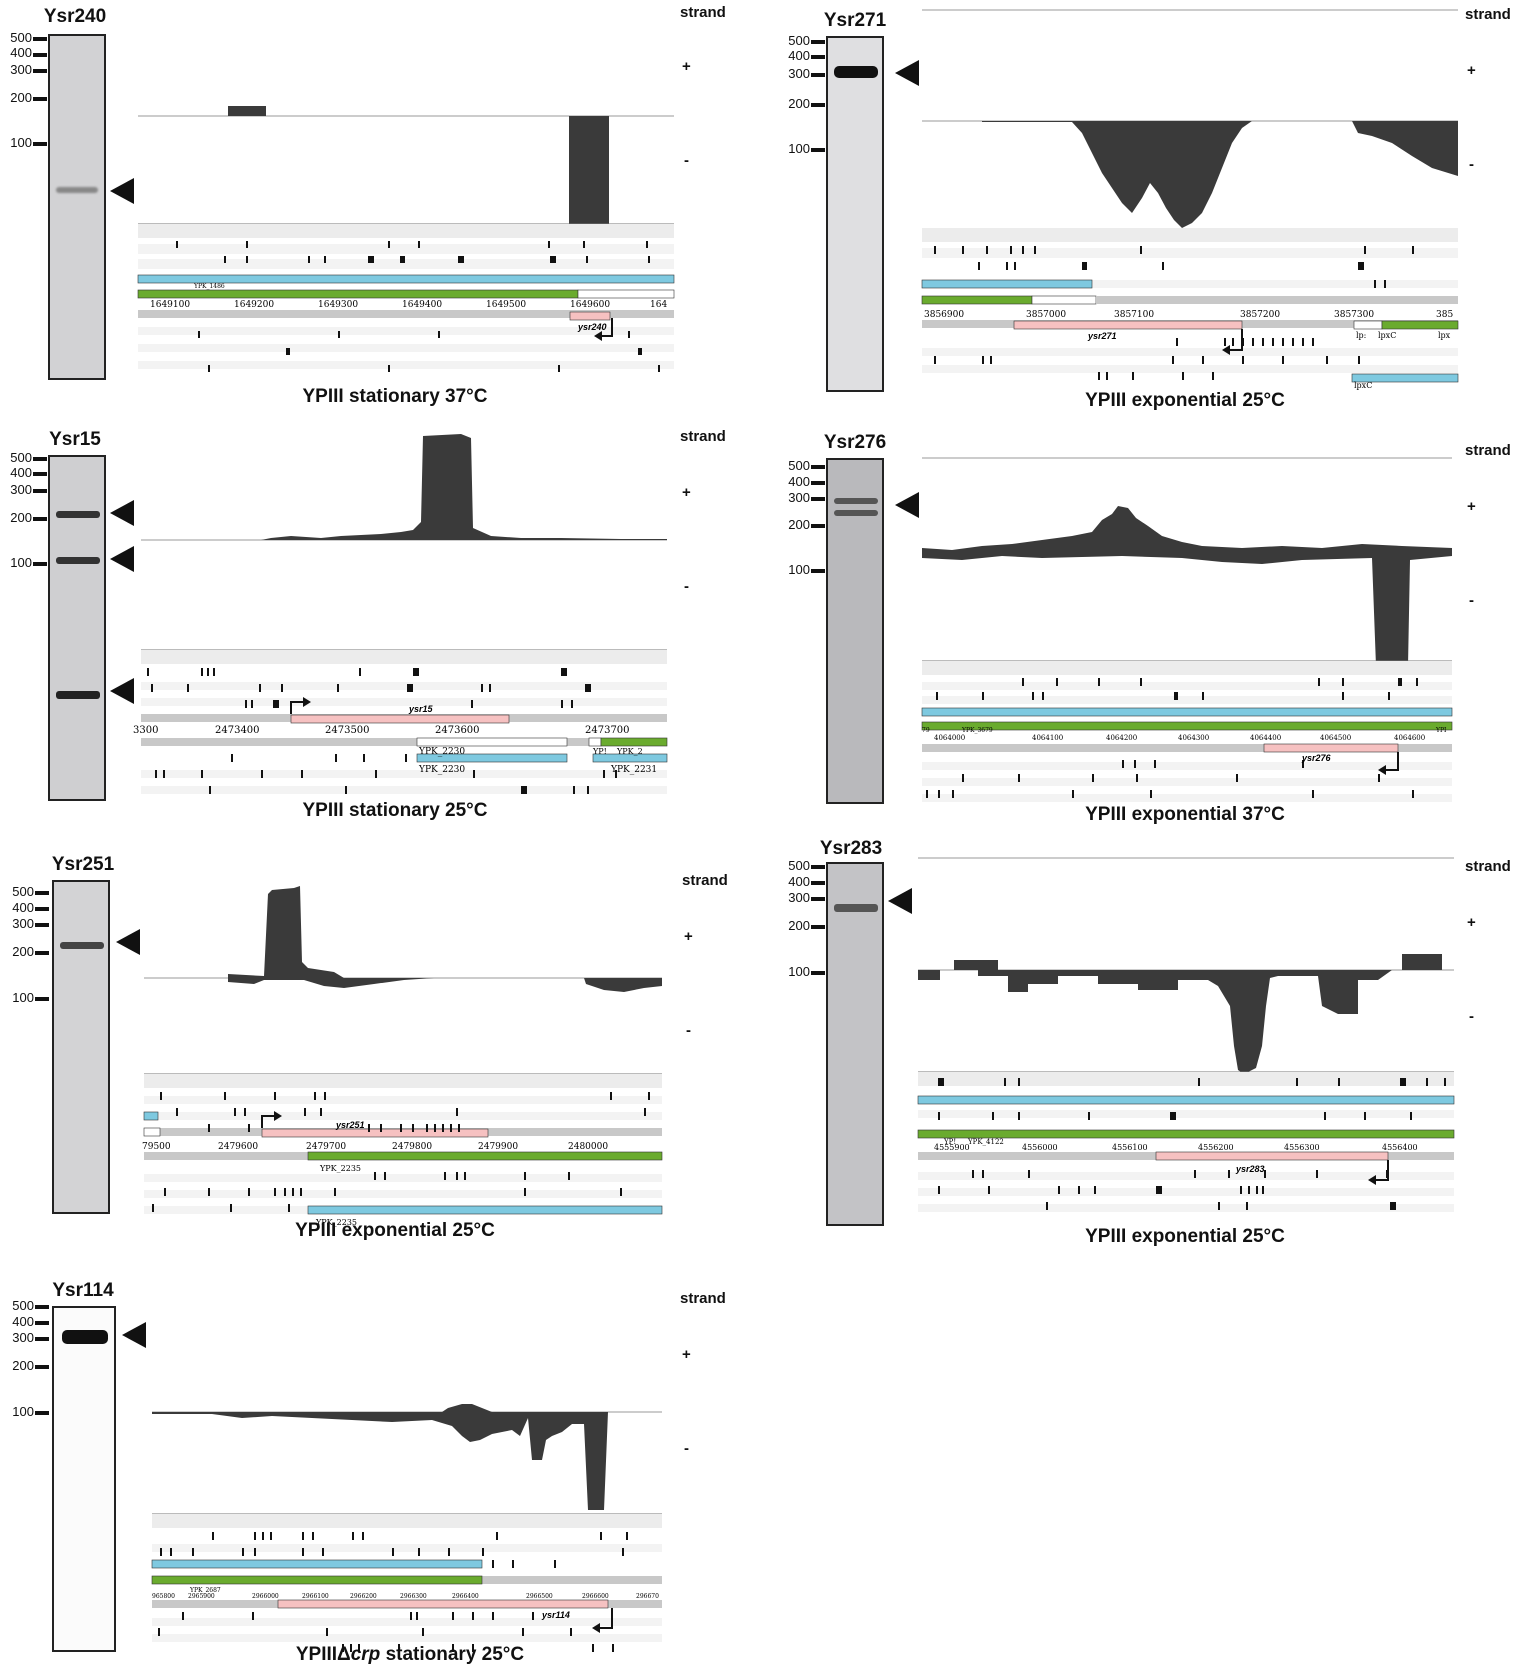  What do you see at coordinates (1444, 315) in the screenshot?
I see `coordinate-tick: 385` at bounding box center [1444, 315].